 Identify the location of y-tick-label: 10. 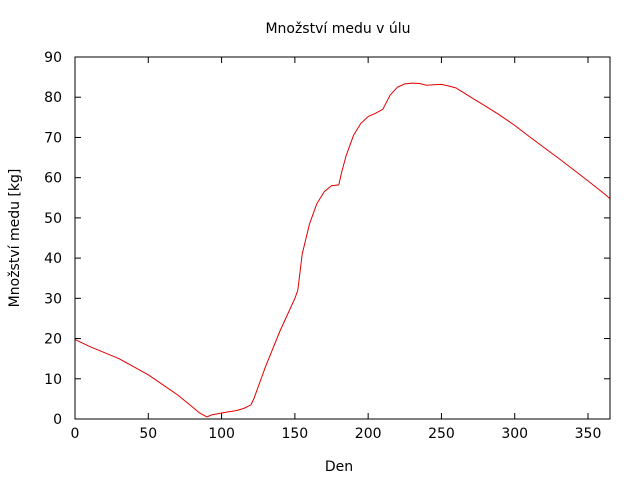
(53, 380).